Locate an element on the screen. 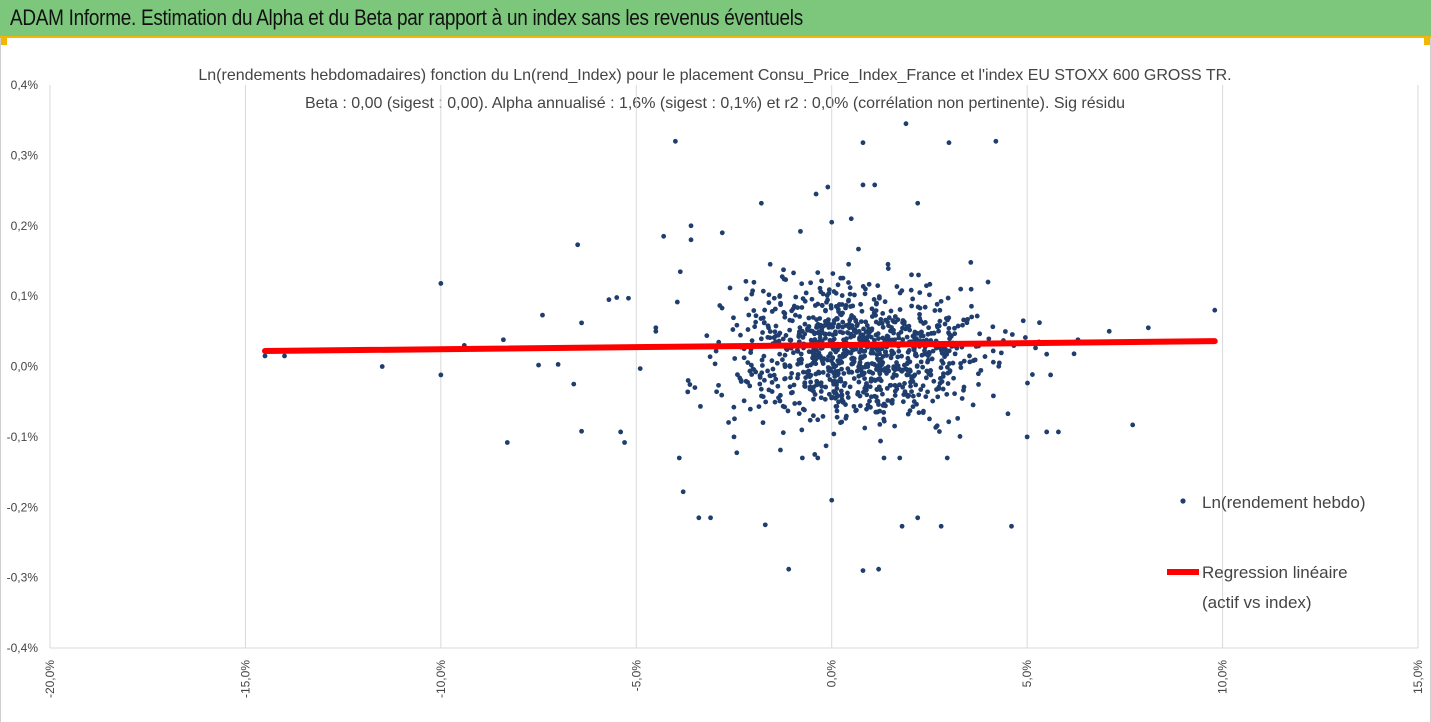 The height and width of the screenshot is (722, 1431). regression-line-group is located at coordinates (739, 346).